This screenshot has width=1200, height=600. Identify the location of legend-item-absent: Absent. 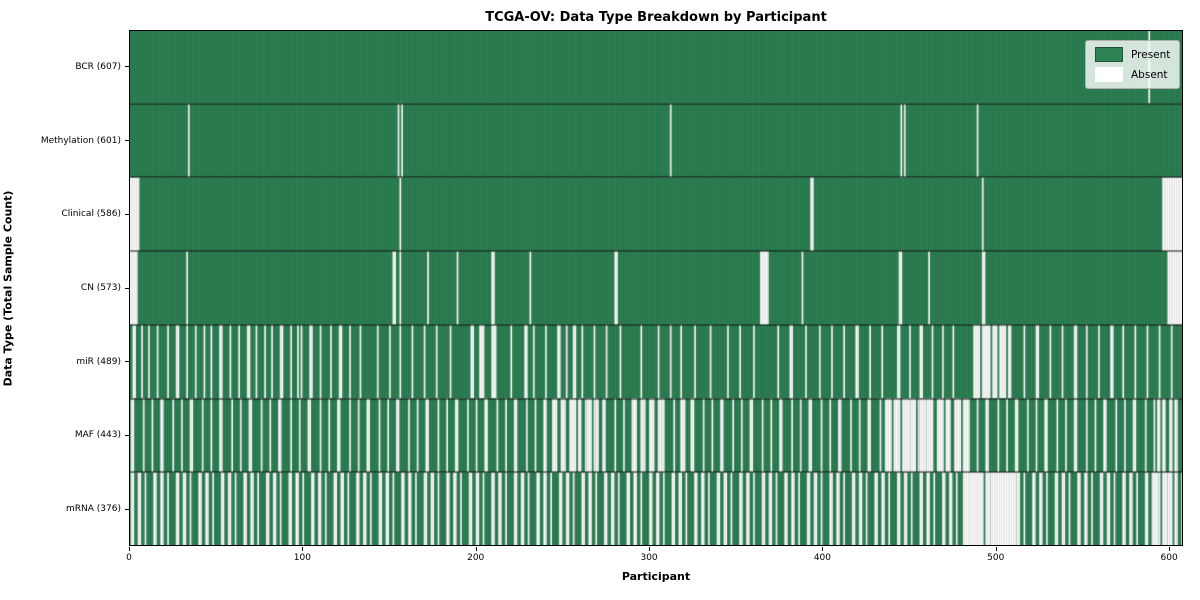
(1132, 74).